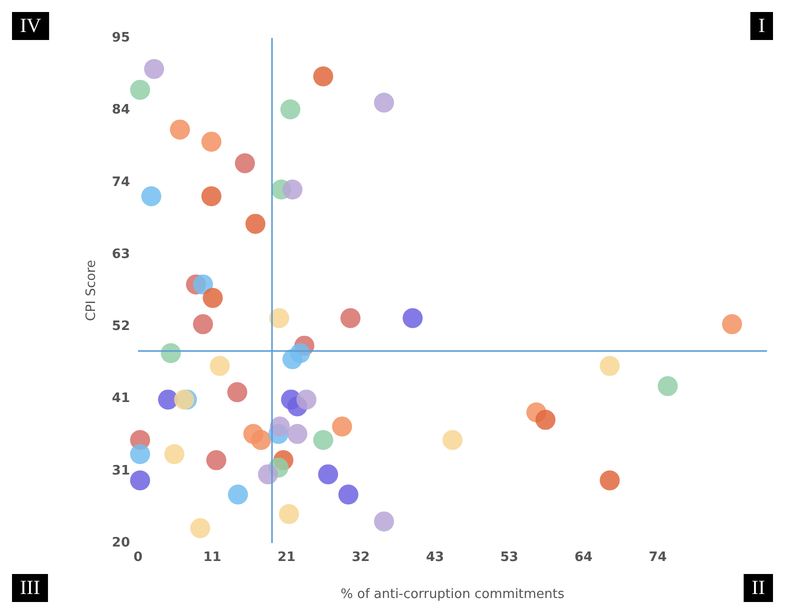 This screenshot has width=785, height=614. I want to click on x-tick-label: 53, so click(509, 557).